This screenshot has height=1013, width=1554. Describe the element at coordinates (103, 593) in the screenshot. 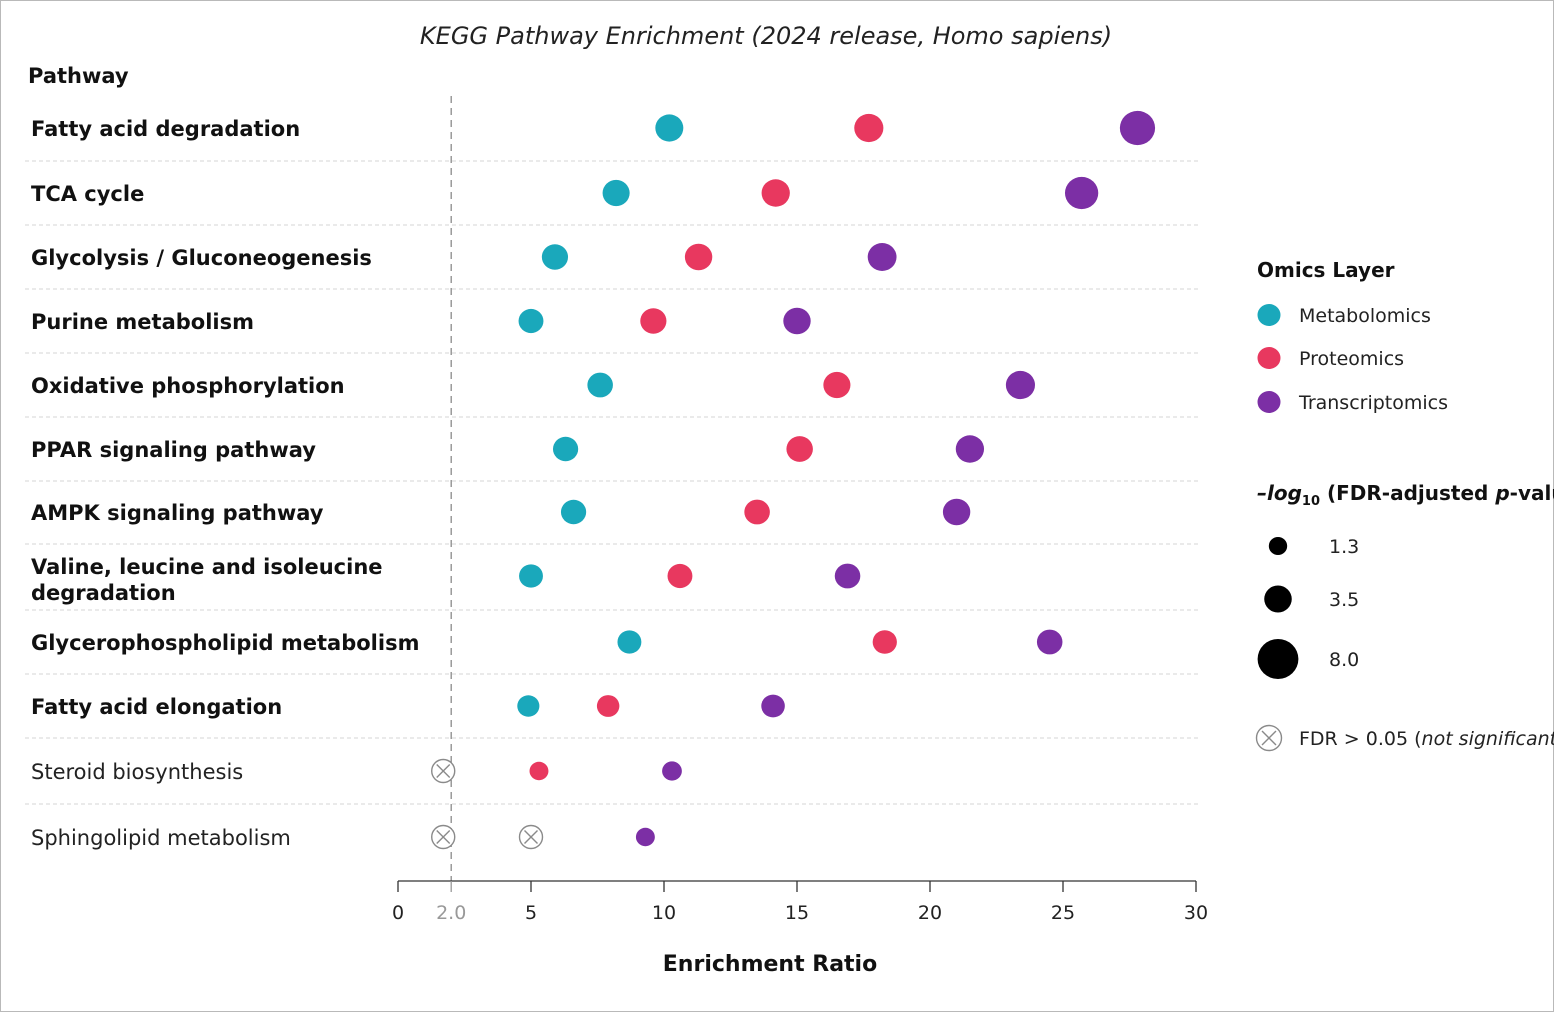

I see `pathway-label-line: degradation` at that location.